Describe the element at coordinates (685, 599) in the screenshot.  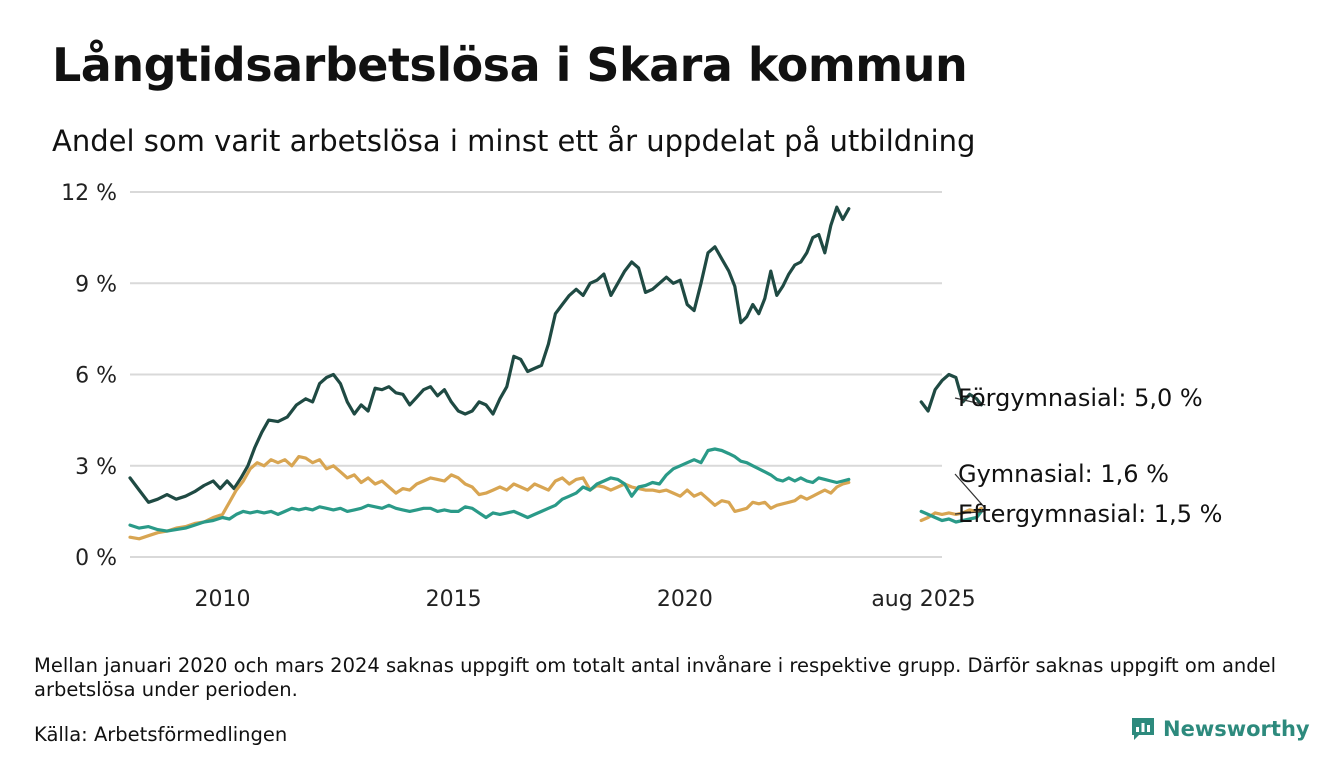
I see `x-tick-label: 2020` at that location.